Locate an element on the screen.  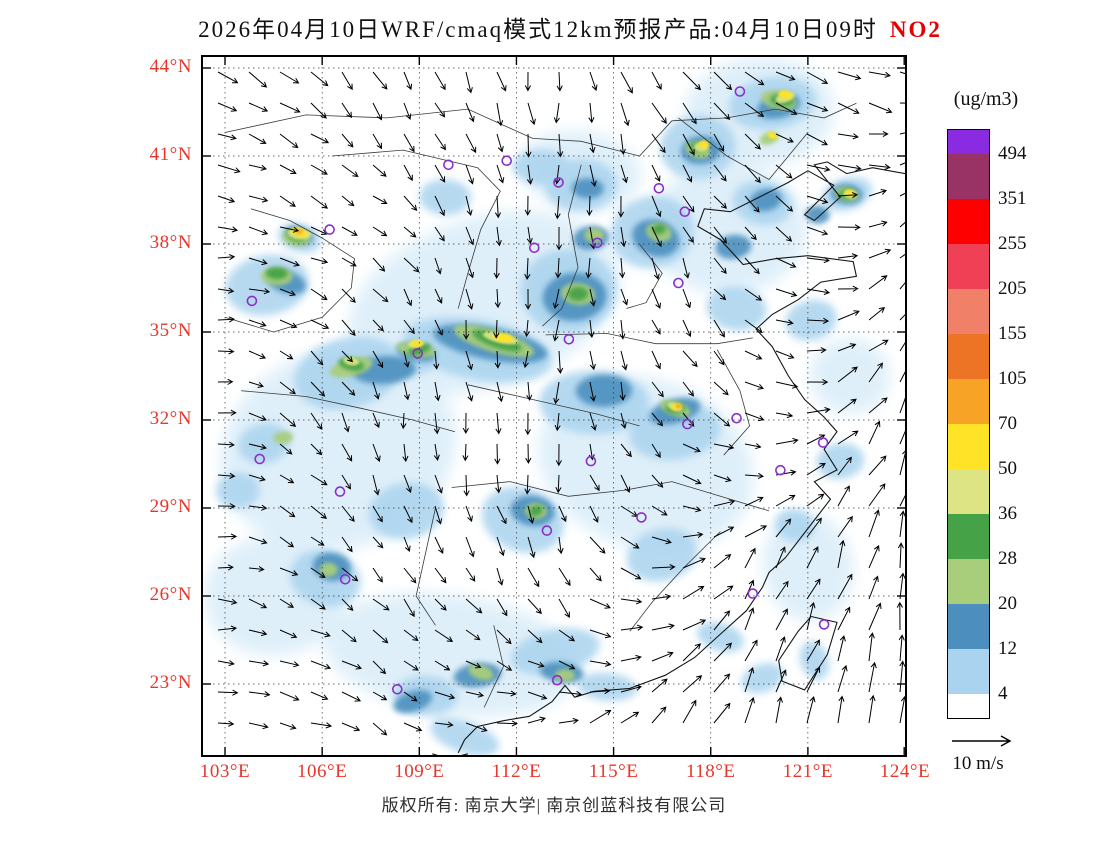
colorbar-level-label: 494 is located at coordinates (1012, 153).